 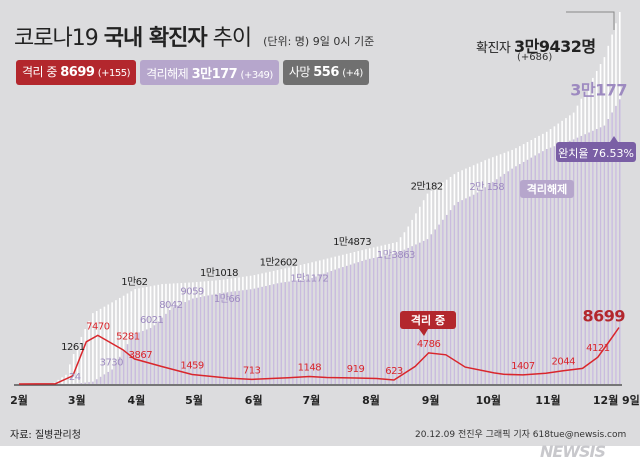 What do you see at coordinates (488, 400) in the screenshot?
I see `x-tick-label: 10월` at bounding box center [488, 400].